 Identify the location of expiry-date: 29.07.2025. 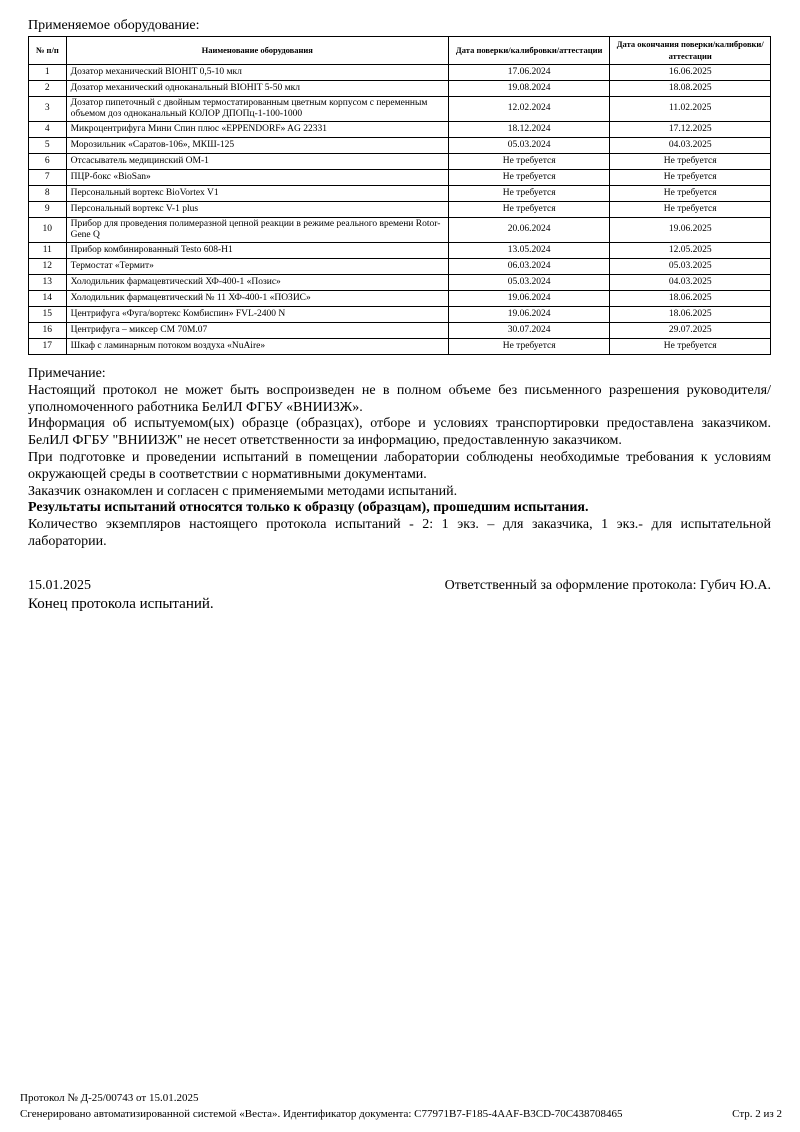
(690, 330).